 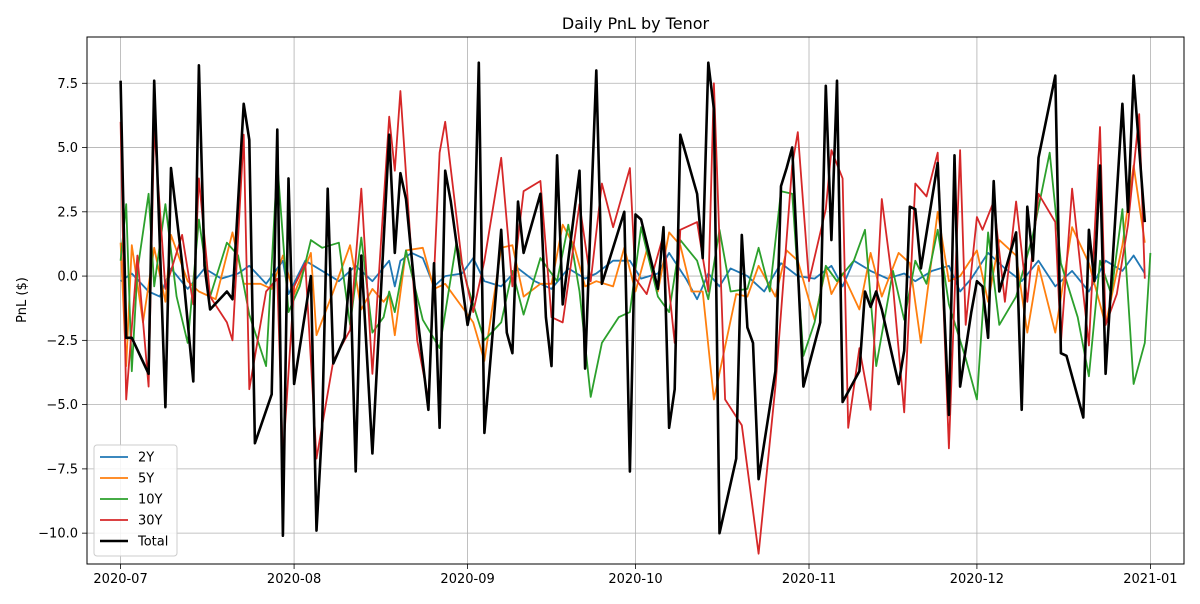 What do you see at coordinates (294, 579) in the screenshot?
I see `x-tick-label: 2020-08` at bounding box center [294, 579].